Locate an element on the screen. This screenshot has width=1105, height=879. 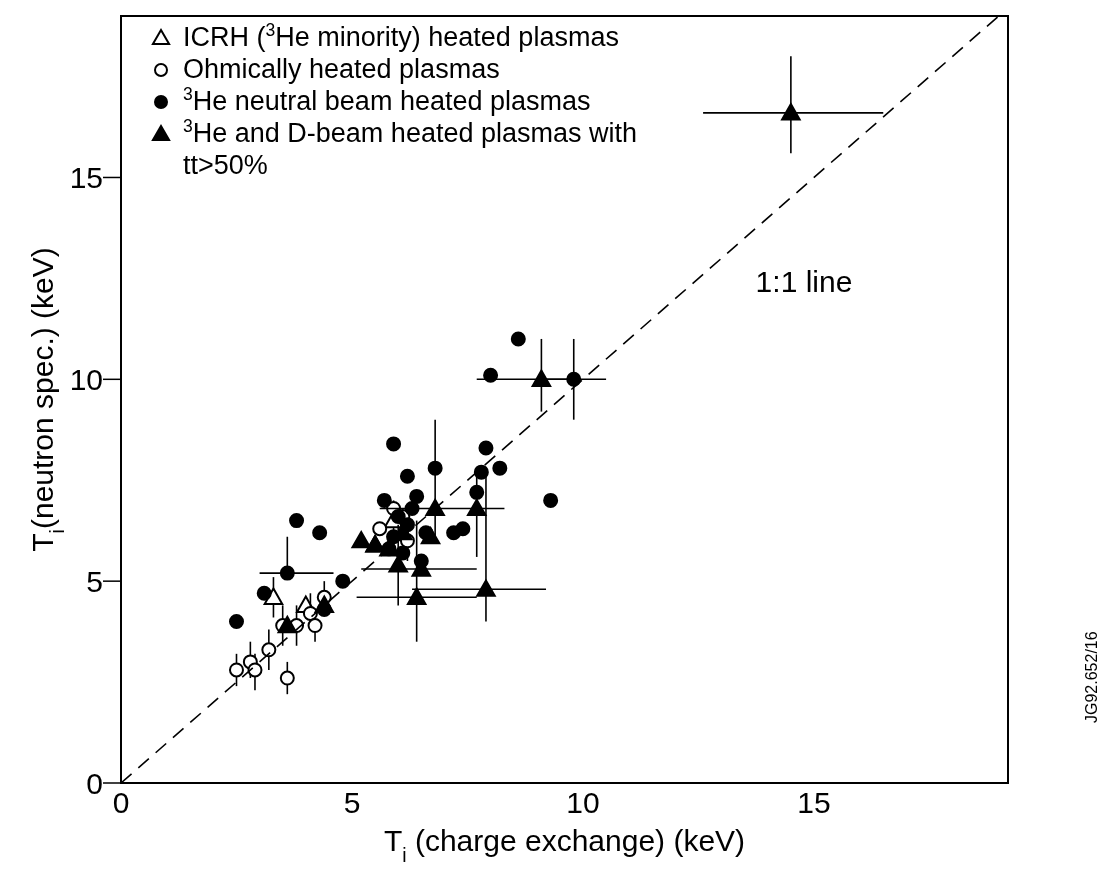
legend-label: Ohmically heated plasmas is located at coordinates (341, 69).